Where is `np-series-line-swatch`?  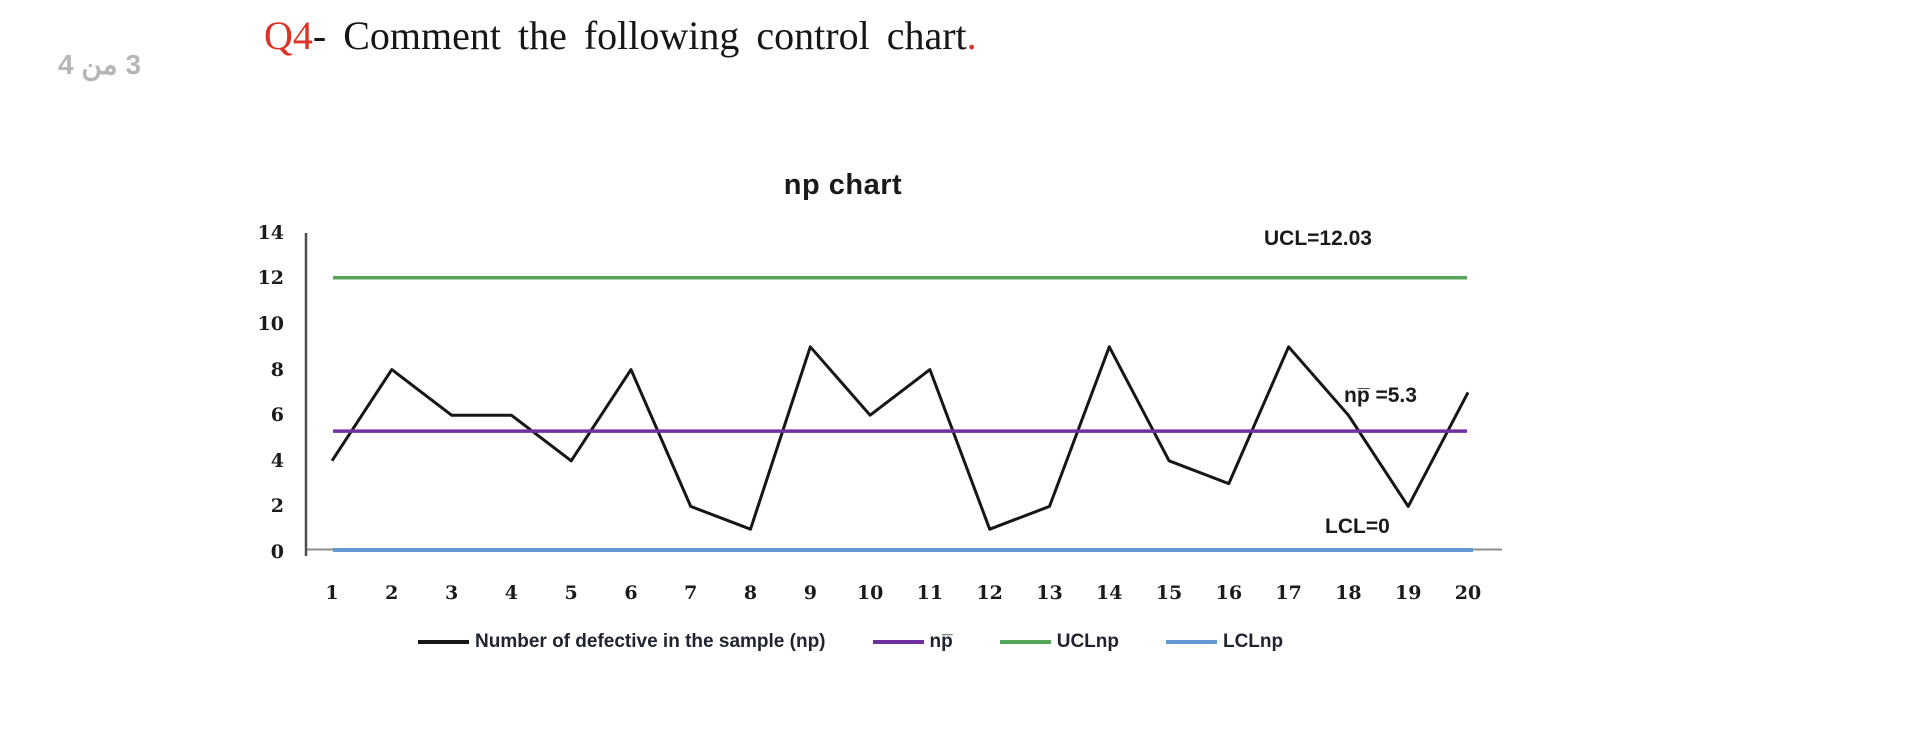 np-series-line-swatch is located at coordinates (443, 642).